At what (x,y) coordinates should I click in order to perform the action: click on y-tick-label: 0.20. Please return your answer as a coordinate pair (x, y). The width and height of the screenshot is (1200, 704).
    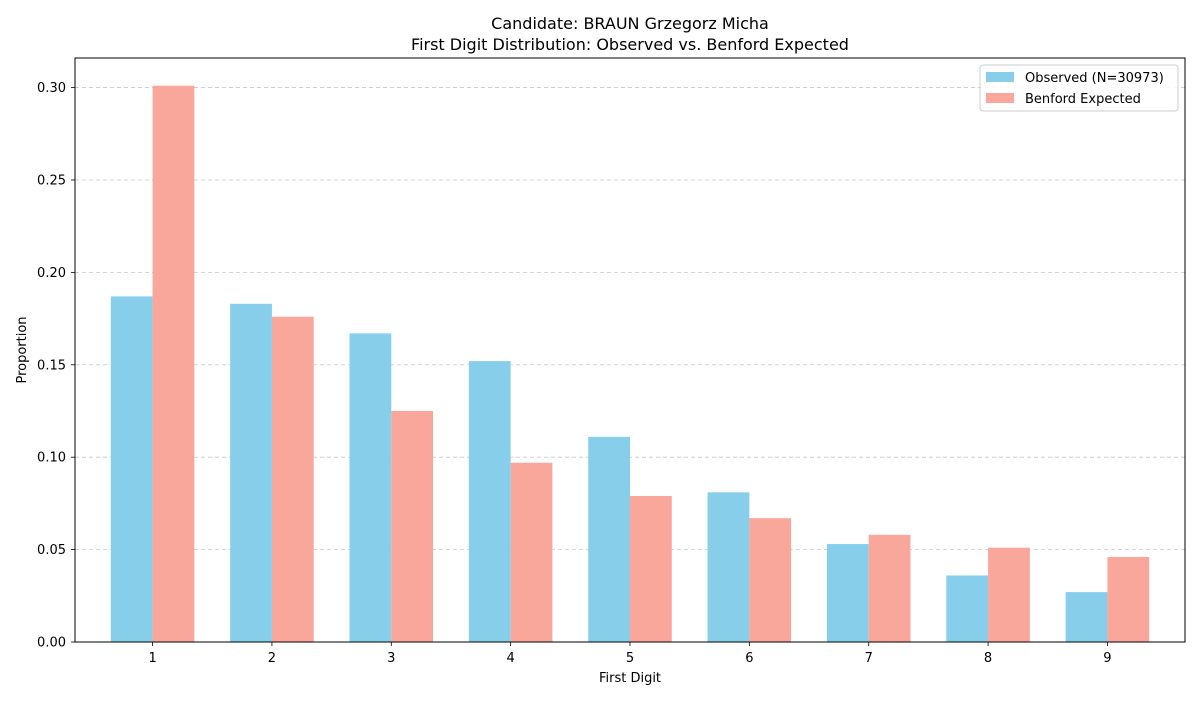
    Looking at the image, I should click on (51, 273).